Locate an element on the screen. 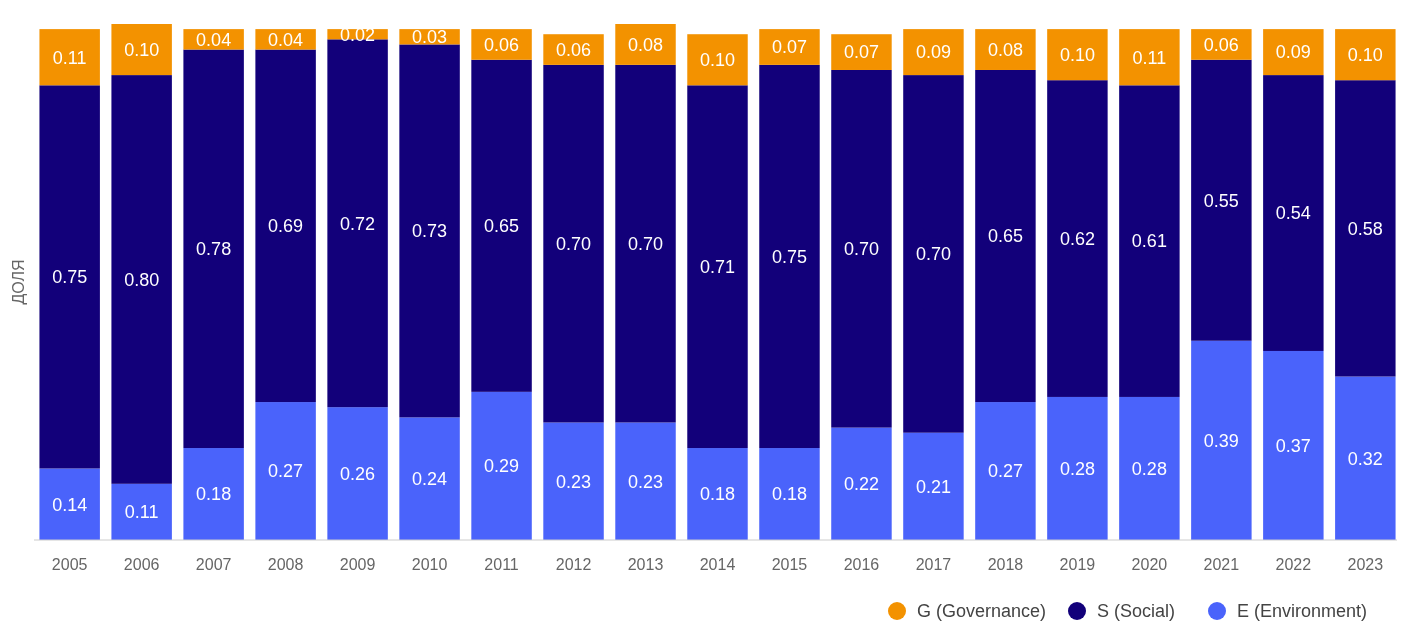 The width and height of the screenshot is (1417, 627). x-tick-label: 2011 is located at coordinates (501, 564).